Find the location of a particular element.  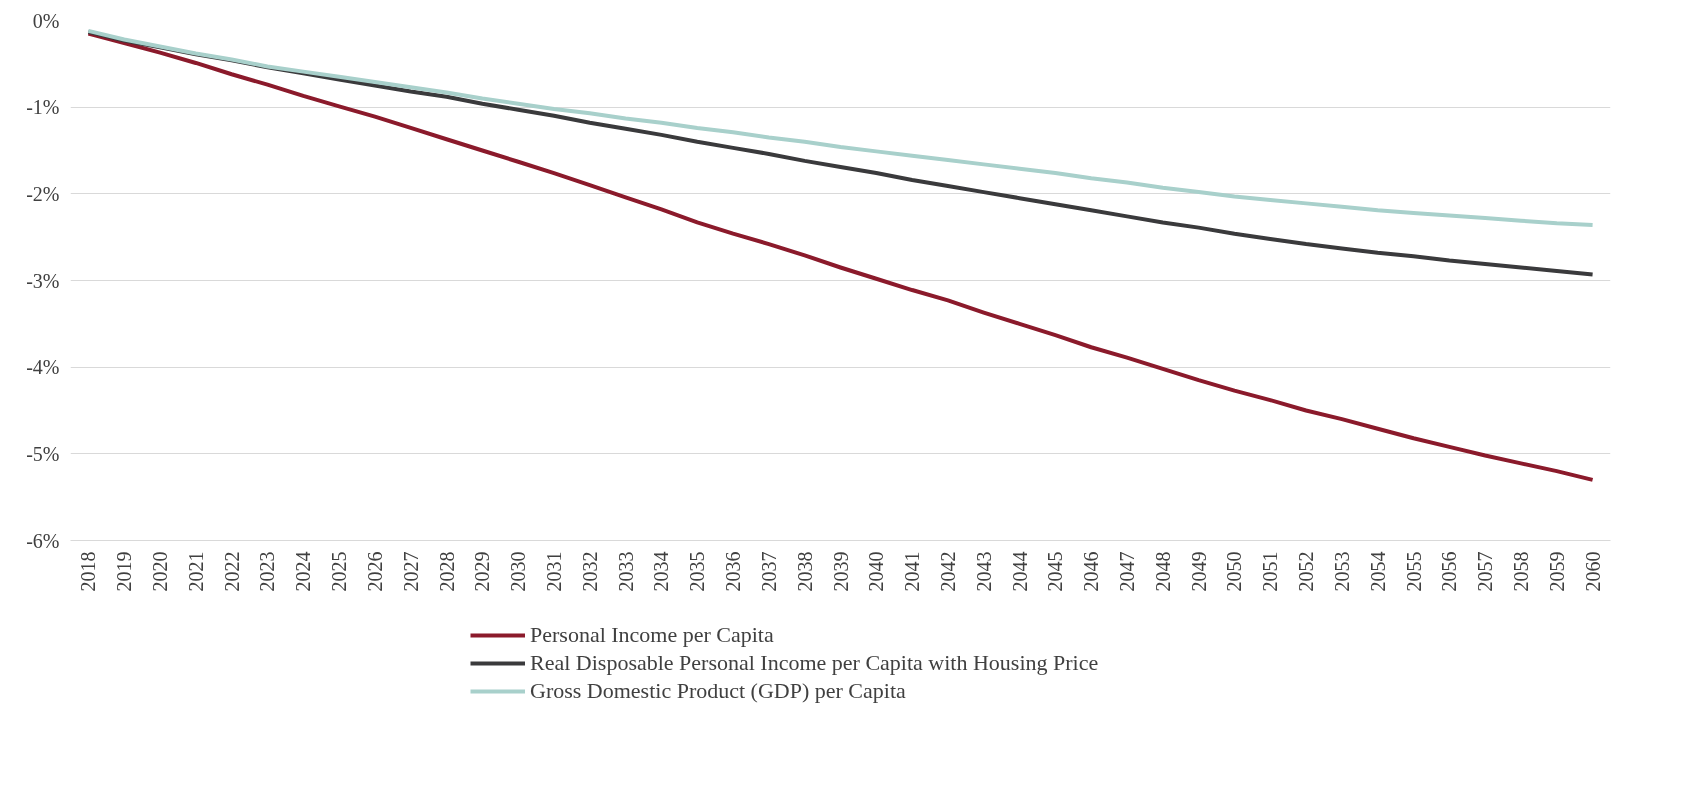

x-tick-label: 2051 is located at coordinates (1270, 571).